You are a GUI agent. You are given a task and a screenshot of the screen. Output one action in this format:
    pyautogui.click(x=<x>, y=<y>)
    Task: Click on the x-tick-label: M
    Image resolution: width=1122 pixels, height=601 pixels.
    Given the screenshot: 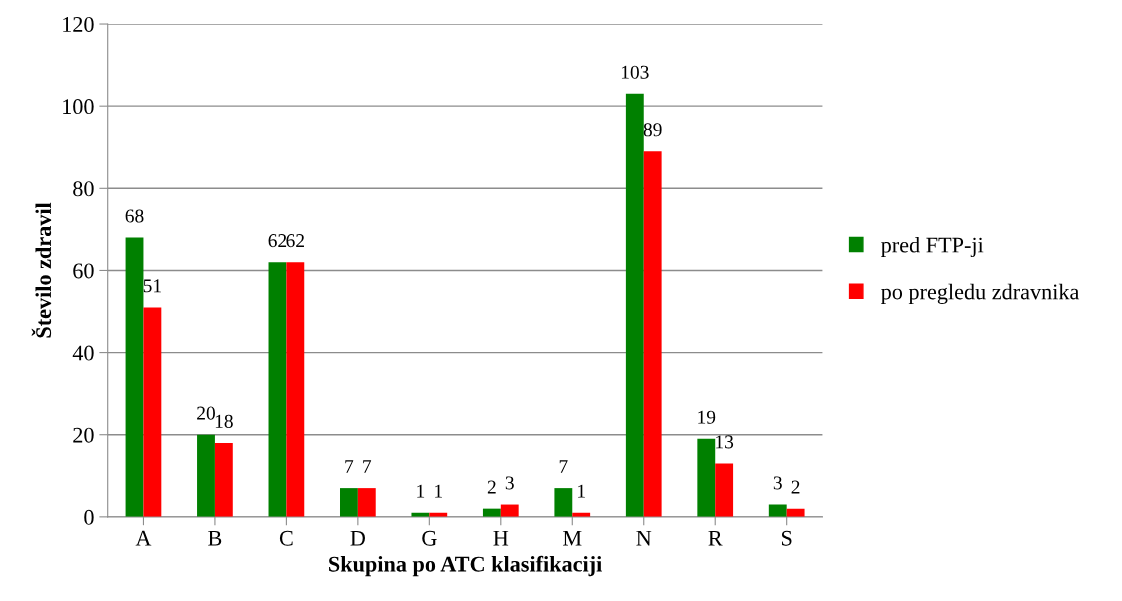 What is the action you would take?
    pyautogui.click(x=572, y=538)
    